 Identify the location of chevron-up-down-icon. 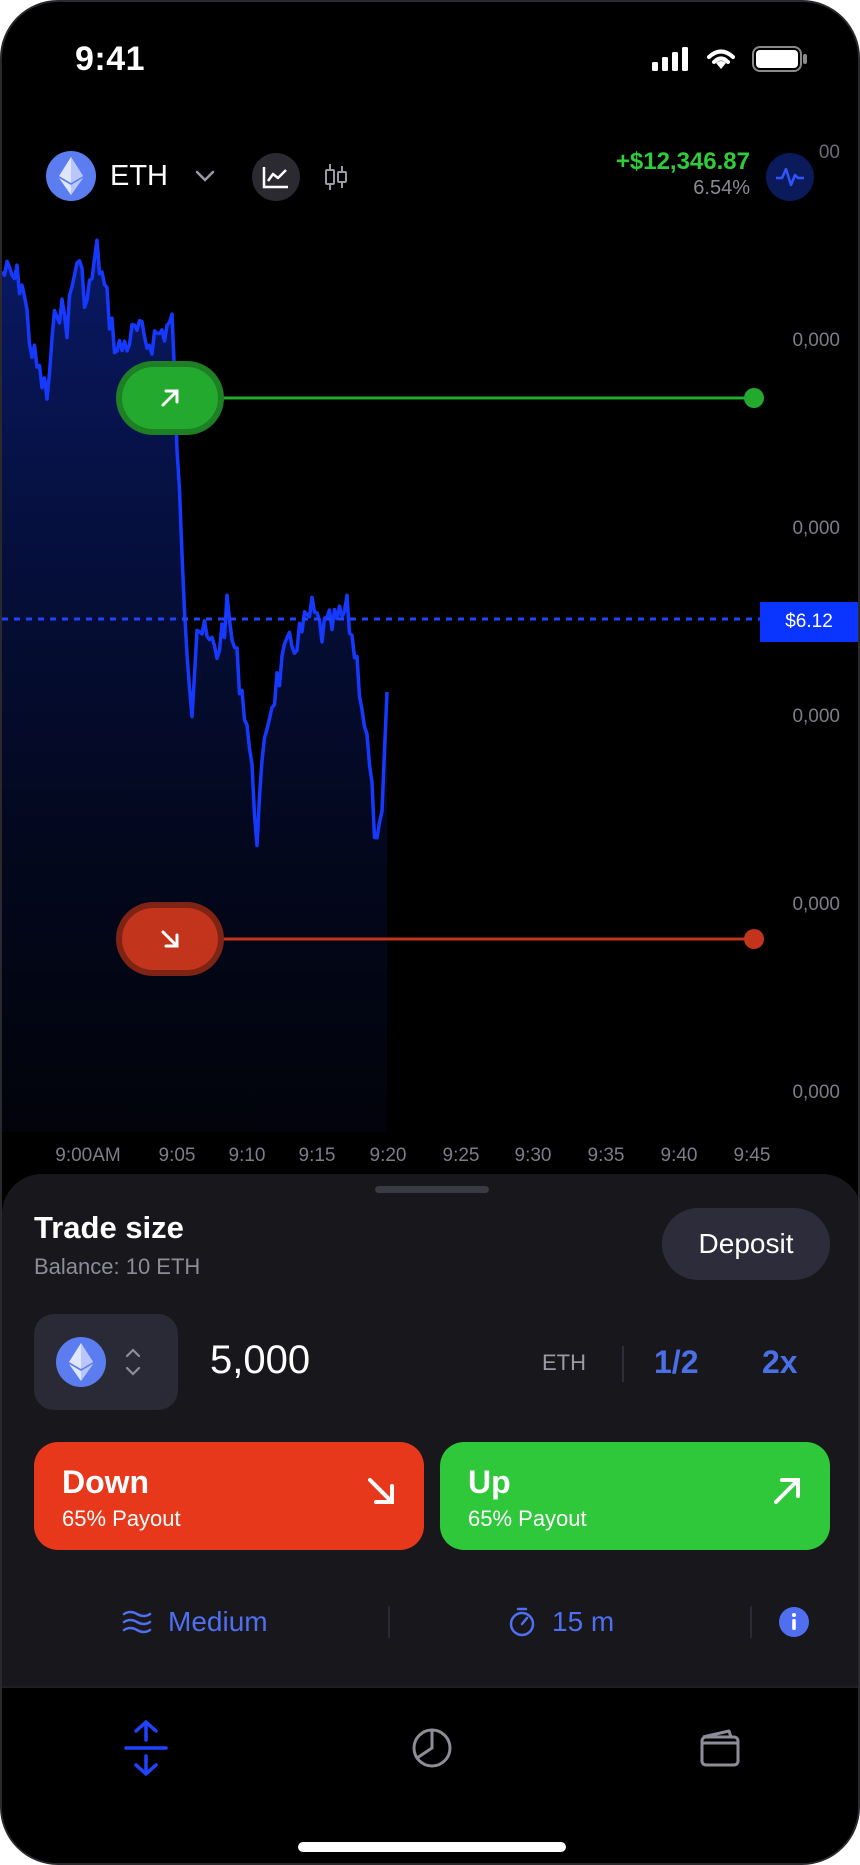
(133, 1362).